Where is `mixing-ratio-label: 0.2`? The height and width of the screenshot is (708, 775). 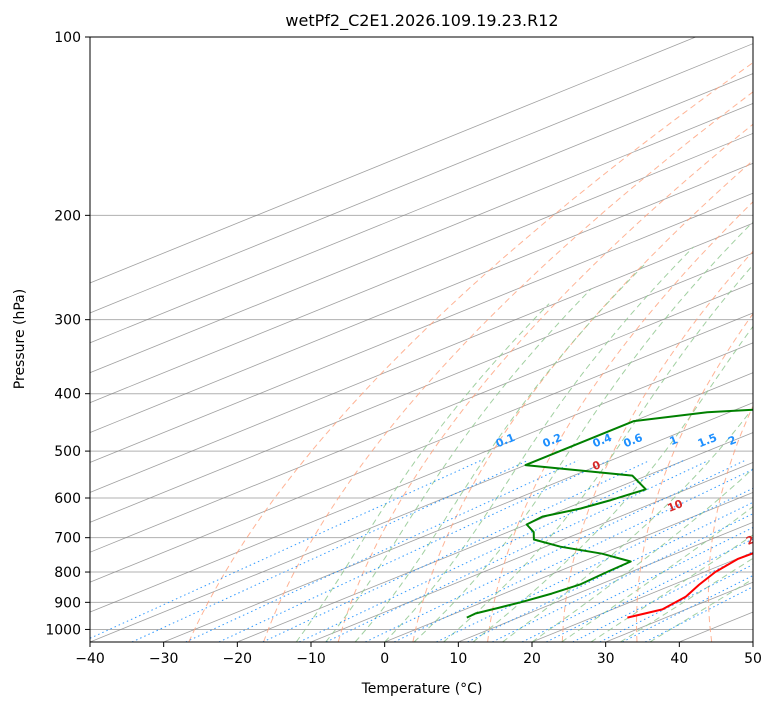
mixing-ratio-label: 0.2 is located at coordinates (552, 440).